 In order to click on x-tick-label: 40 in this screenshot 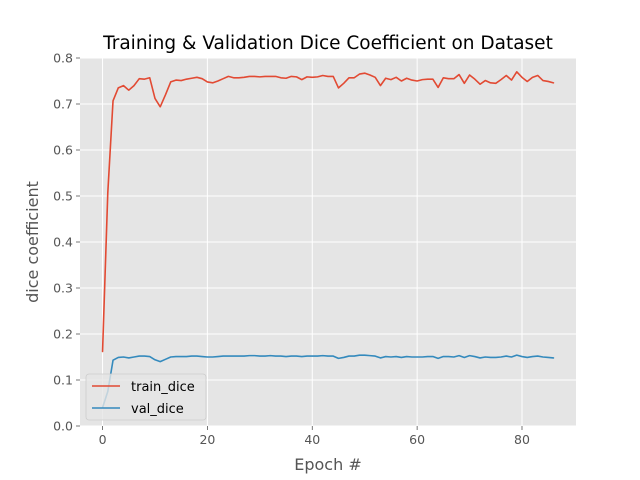, I will do `click(312, 439)`.